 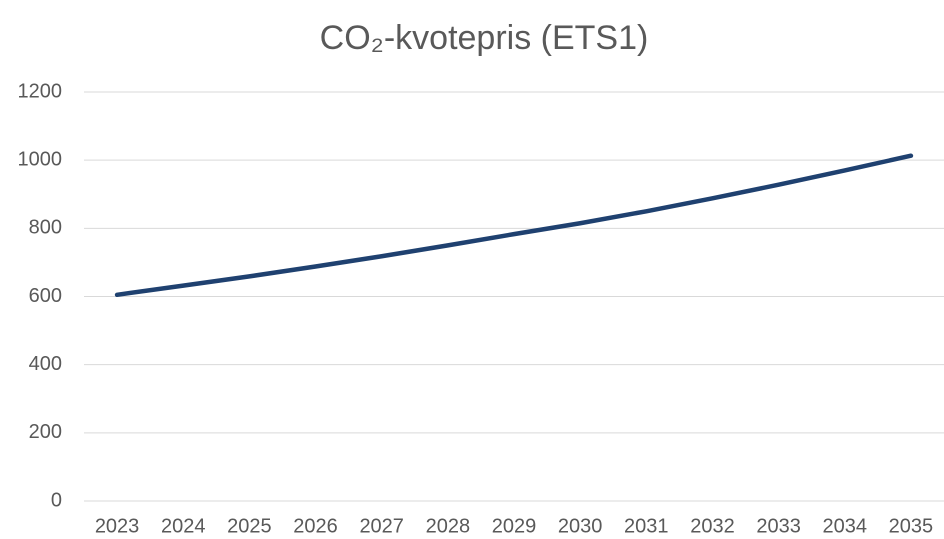 What do you see at coordinates (183, 526) in the screenshot?
I see `x-tick-label: 2024` at bounding box center [183, 526].